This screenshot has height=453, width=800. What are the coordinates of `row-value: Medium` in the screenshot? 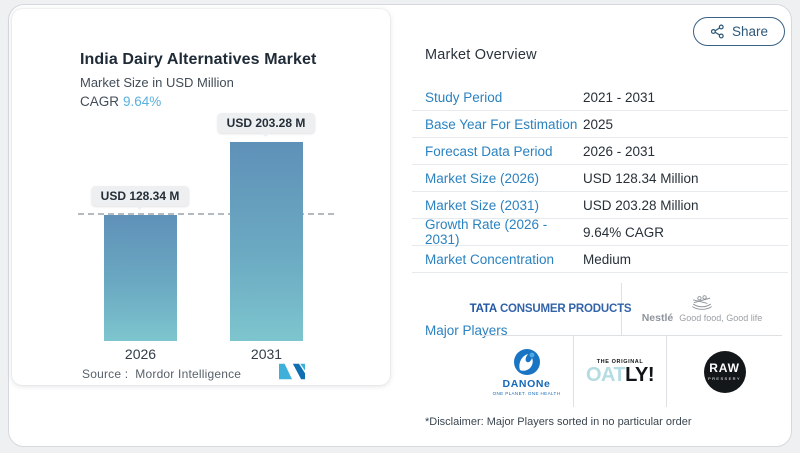 It's located at (607, 259).